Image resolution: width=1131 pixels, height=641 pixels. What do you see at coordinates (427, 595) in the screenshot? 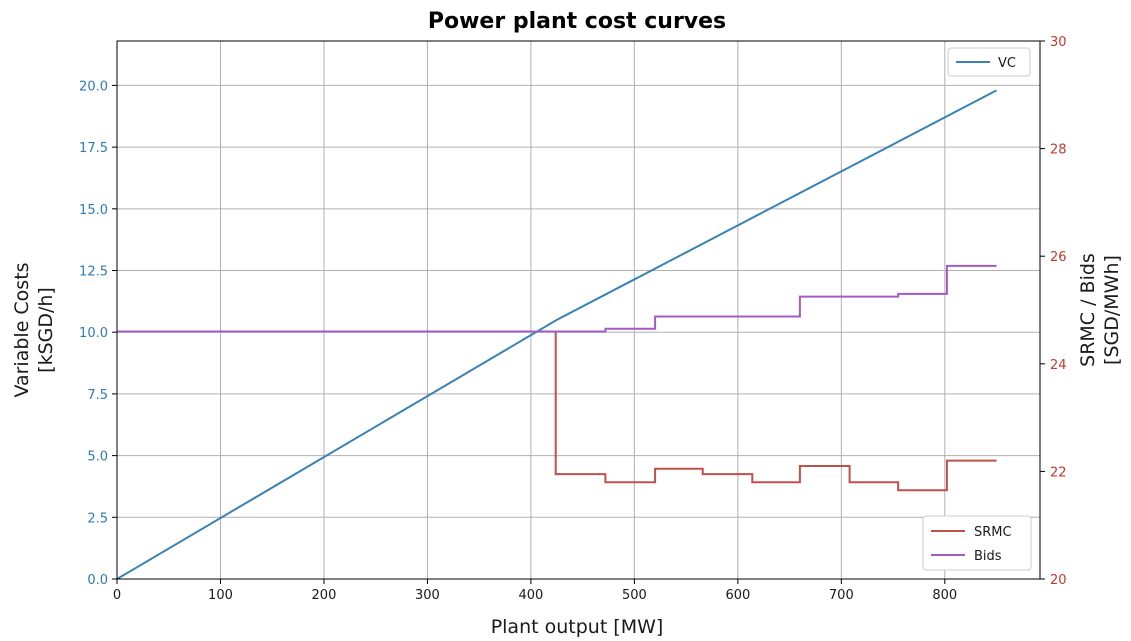
I see `x-tick-label: 300` at bounding box center [427, 595].